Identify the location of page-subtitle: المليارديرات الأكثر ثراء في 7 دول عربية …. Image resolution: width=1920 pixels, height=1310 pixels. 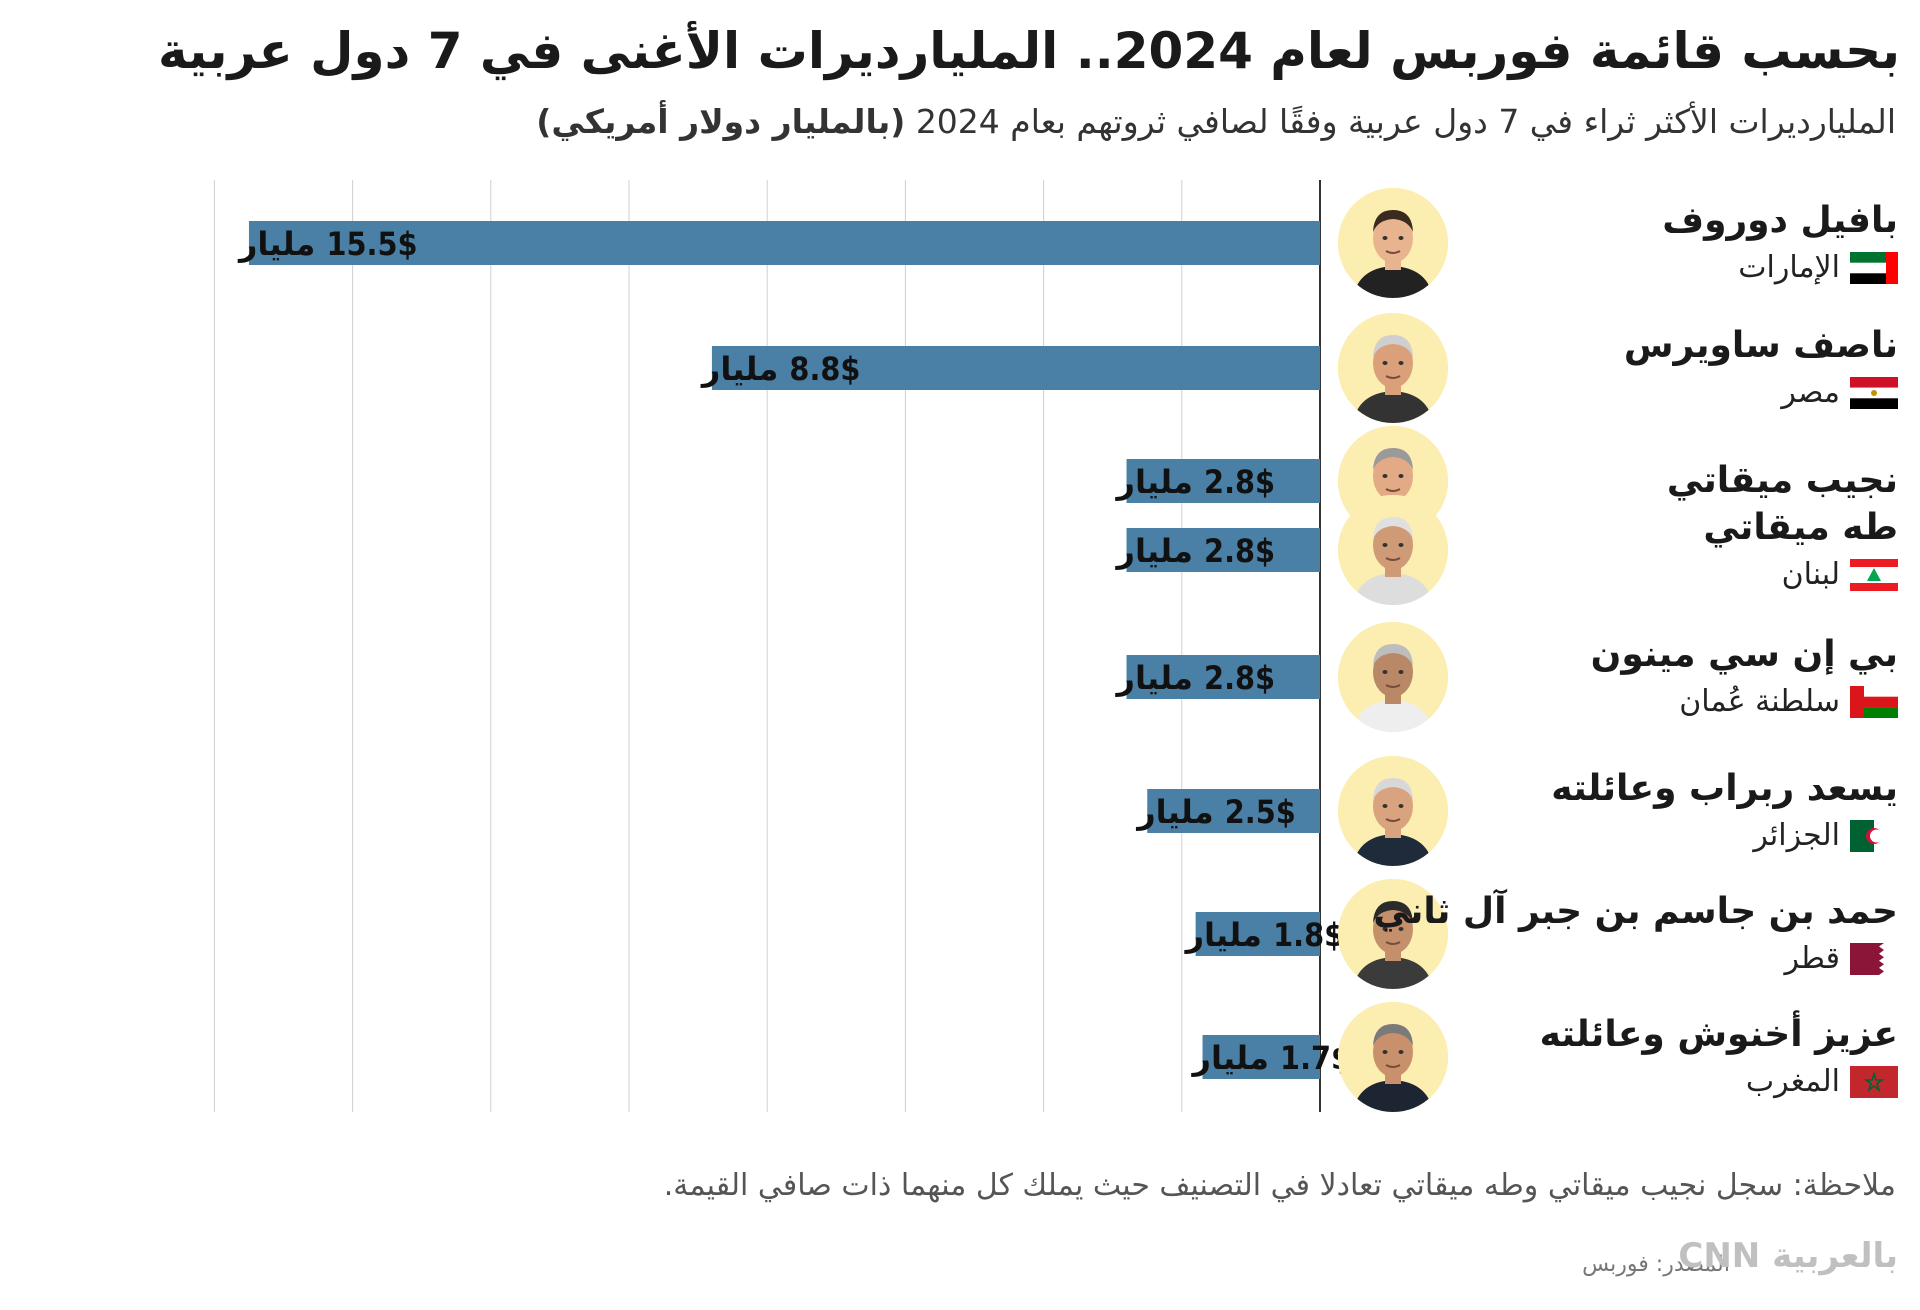
(1216, 121).